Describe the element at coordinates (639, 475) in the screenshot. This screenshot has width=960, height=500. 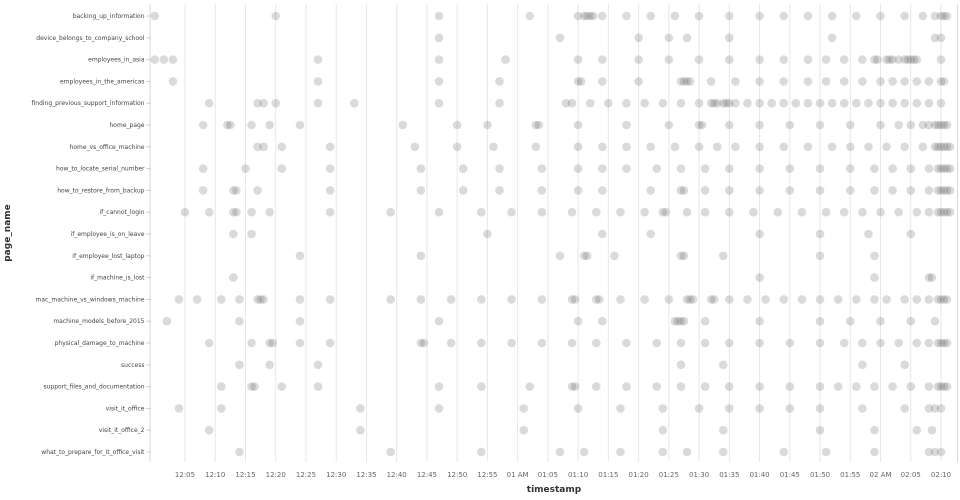
I see `x-tick-label: 01:20` at that location.